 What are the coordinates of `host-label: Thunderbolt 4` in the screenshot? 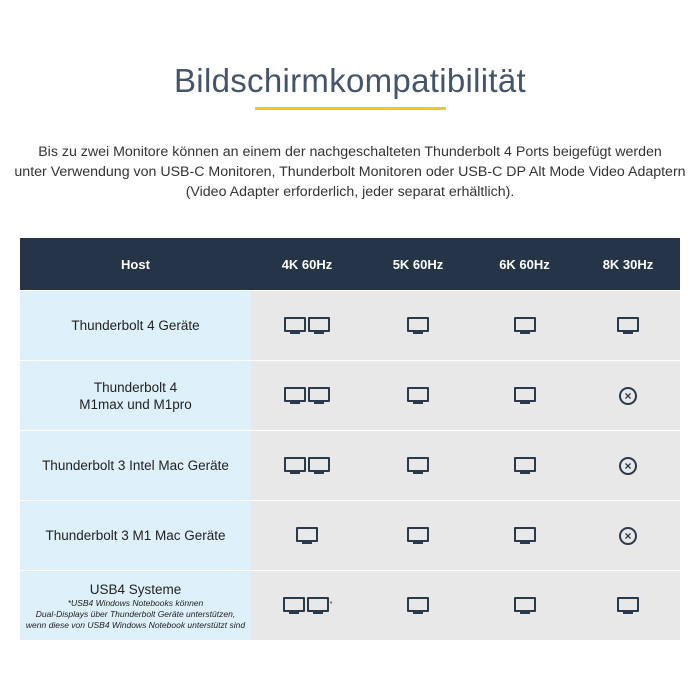 It's located at (135, 387).